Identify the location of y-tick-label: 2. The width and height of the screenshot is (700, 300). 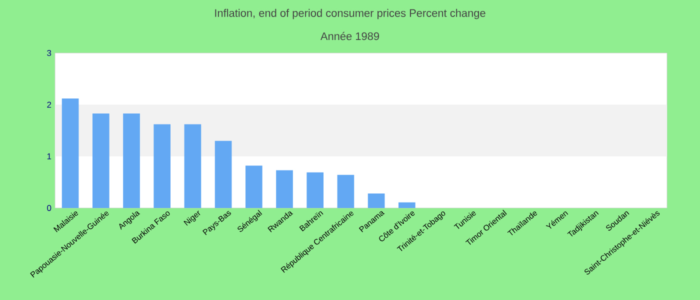
(49, 105).